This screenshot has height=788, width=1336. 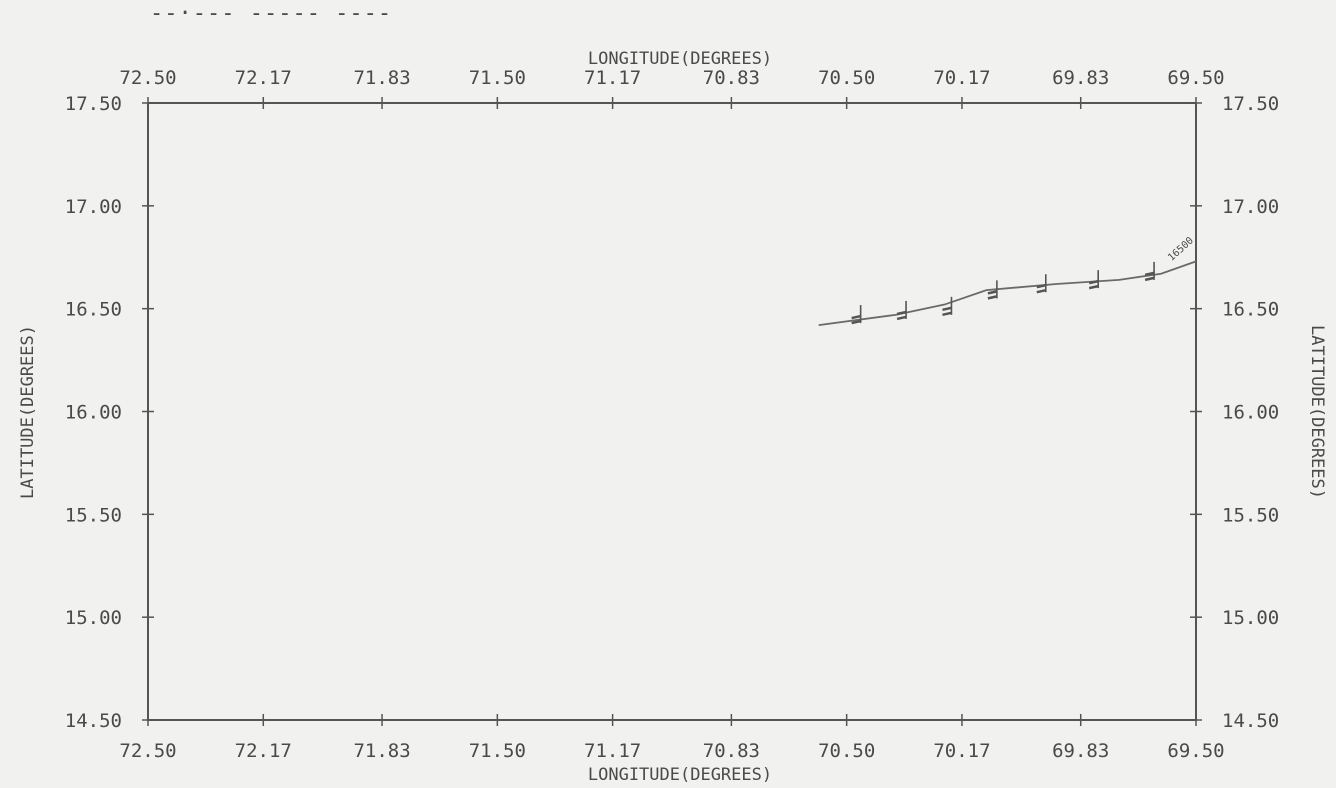 What do you see at coordinates (147, 751) in the screenshot?
I see `x-tick-label-bottom: 72.50` at bounding box center [147, 751].